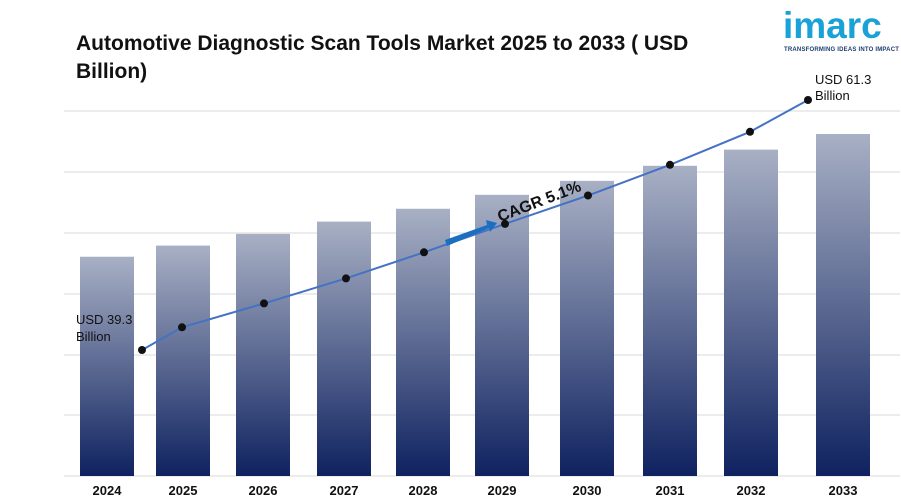  I want to click on x-tick-2032: 2032, so click(751, 490).